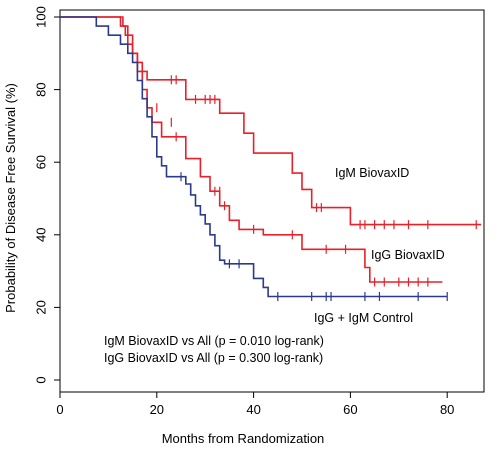 The height and width of the screenshot is (452, 498). I want to click on x-tick-label: 80, so click(447, 409).